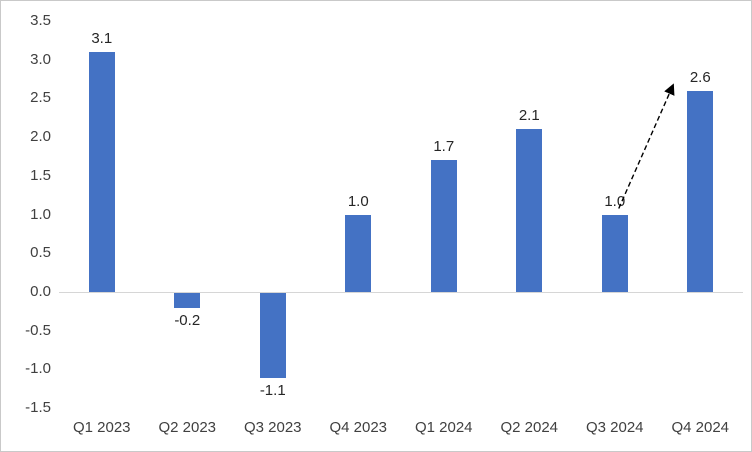 The image size is (752, 452). Describe the element at coordinates (101, 427) in the screenshot. I see `x-category-label: Q1 2023` at that location.